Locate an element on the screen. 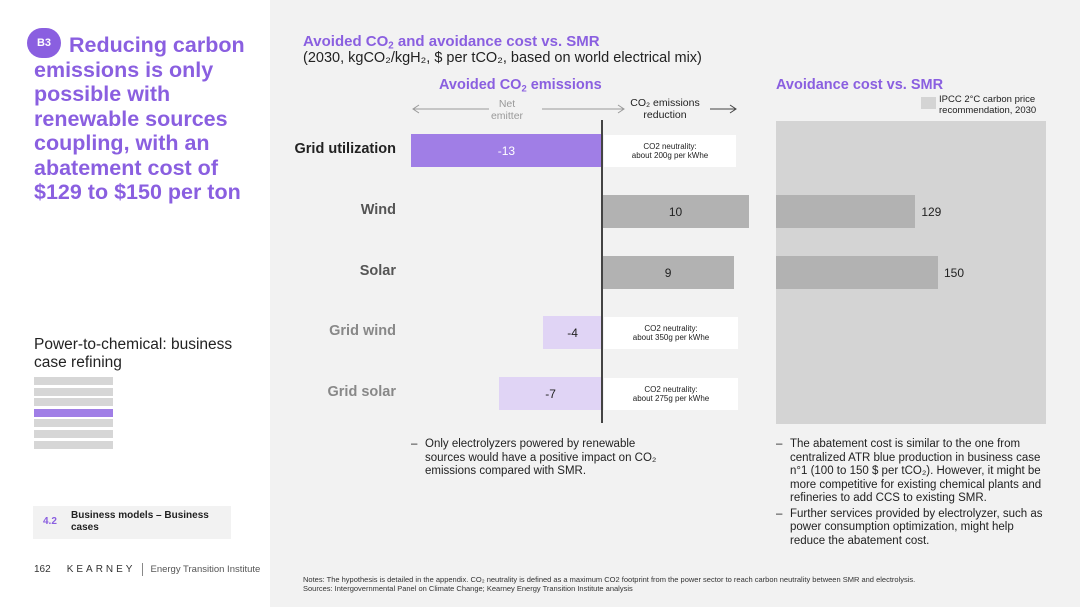 Image resolution: width=1080 pixels, height=607 pixels. axis-arrow-left-icon is located at coordinates (450, 109).